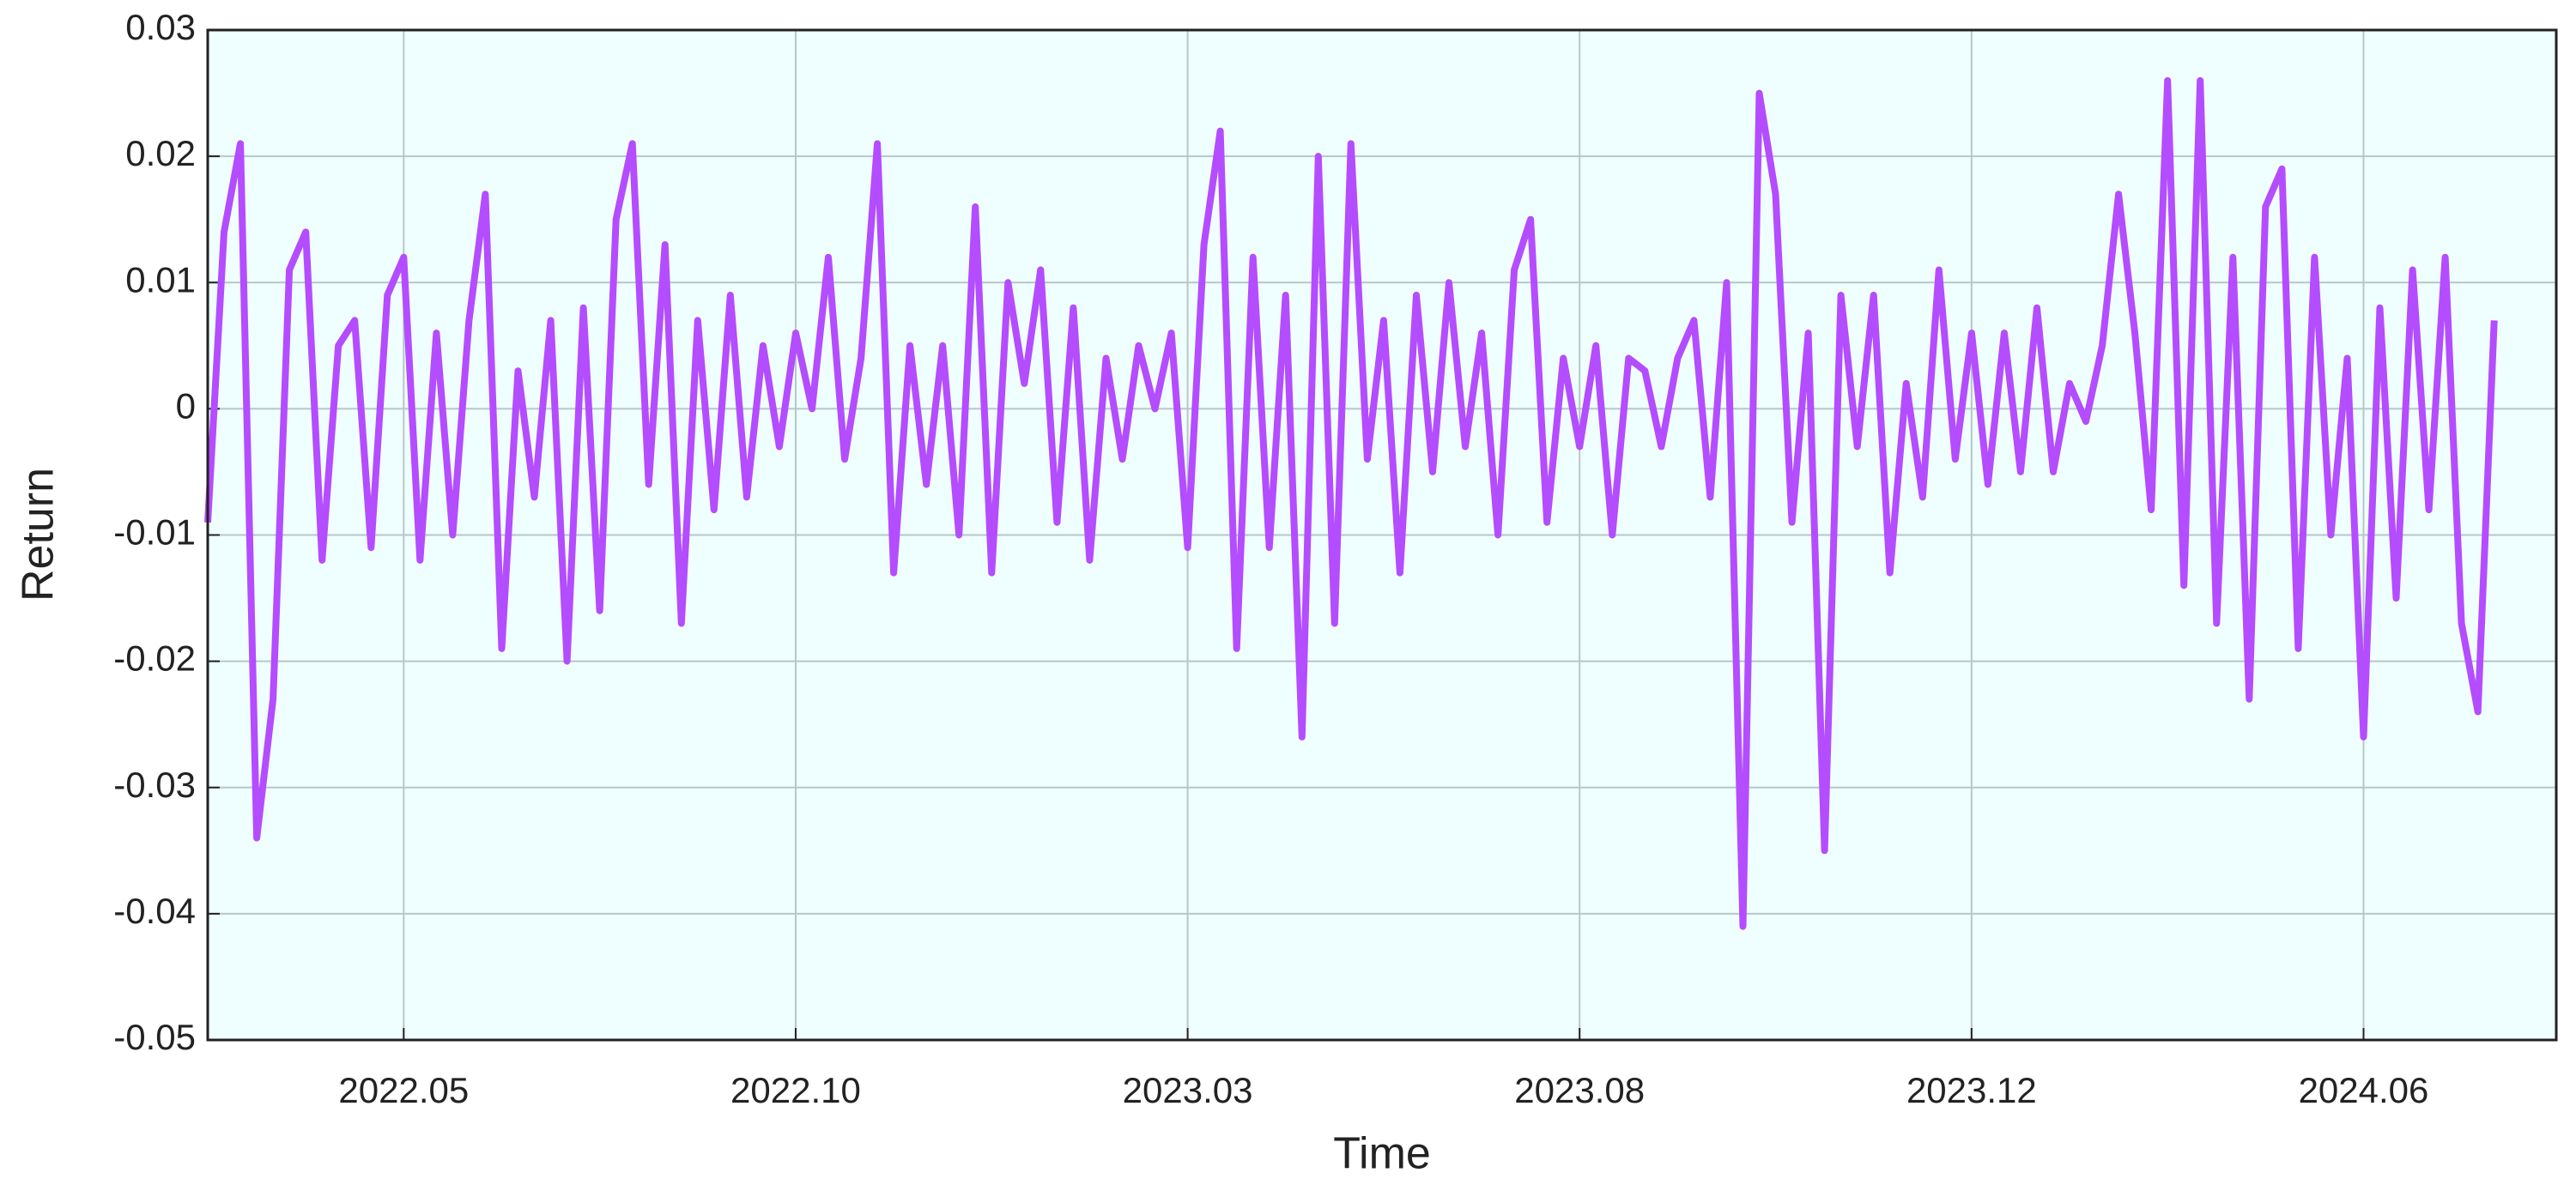 The width and height of the screenshot is (2576, 1191). Describe the element at coordinates (795, 1090) in the screenshot. I see `x-tick-label: 2022.10` at that location.